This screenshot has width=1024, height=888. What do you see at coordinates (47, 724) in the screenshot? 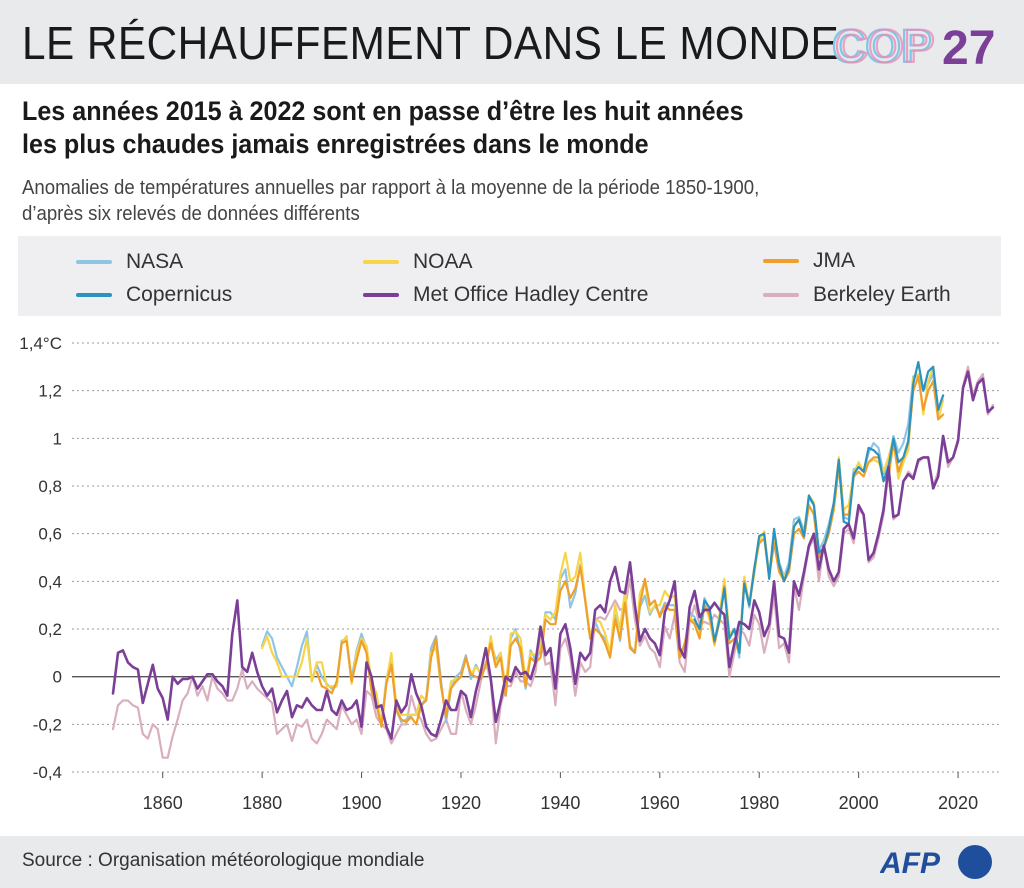
I see `y-tick-label: -0,2` at bounding box center [47, 724].